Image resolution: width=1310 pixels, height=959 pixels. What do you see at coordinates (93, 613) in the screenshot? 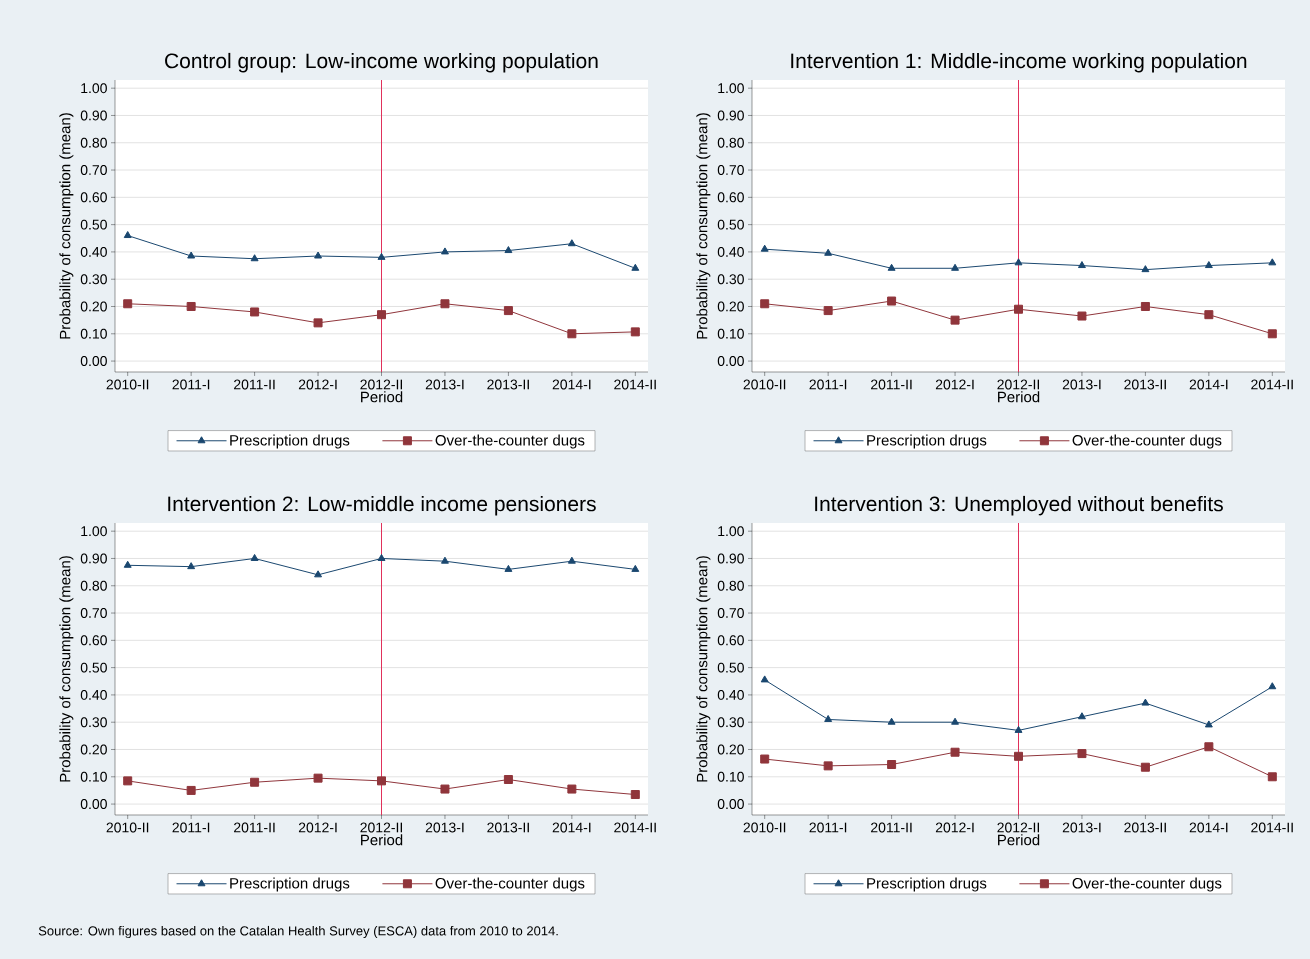
I see `y-tick-label: 0.70` at bounding box center [93, 613].